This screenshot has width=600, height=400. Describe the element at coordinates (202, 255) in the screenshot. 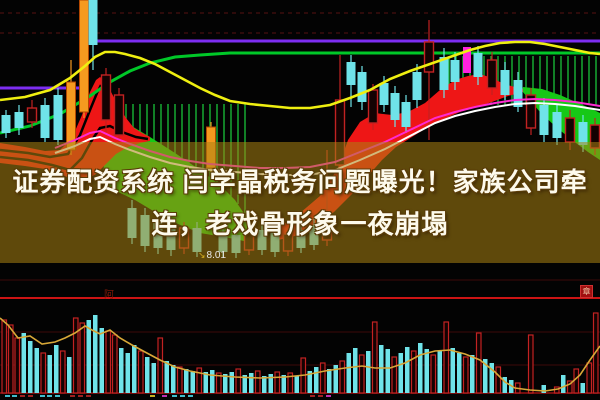

I see `price-arrow-icon: ↘` at that location.